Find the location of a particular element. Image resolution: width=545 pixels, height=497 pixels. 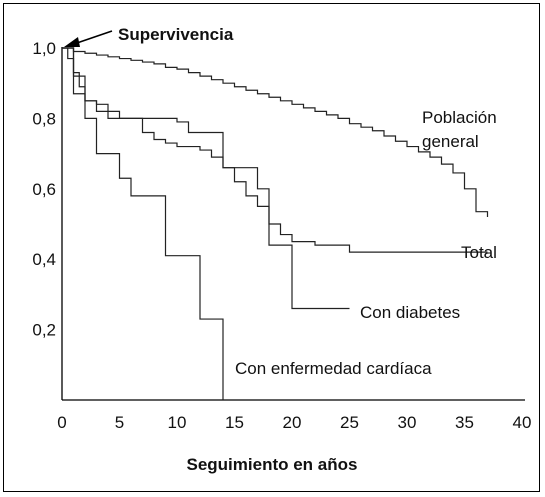

arrowhead-icon is located at coordinates (72, 42).